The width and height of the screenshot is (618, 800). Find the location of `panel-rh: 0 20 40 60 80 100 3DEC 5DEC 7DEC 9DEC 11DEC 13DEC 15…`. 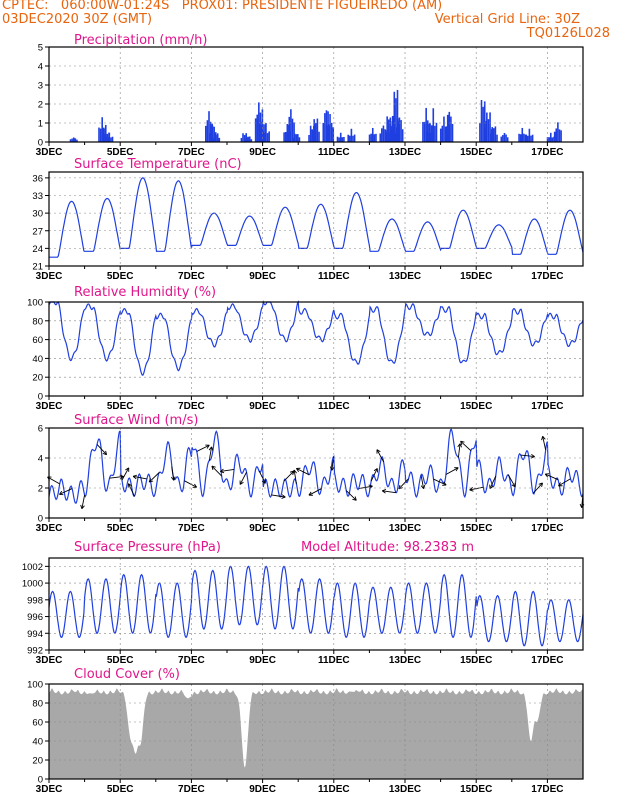

panel-rh: 0 20 40 60 80 100 3DEC 5DEC 7DEC 9DEC 11DEC 13DEC 15… is located at coordinates (305, 348).